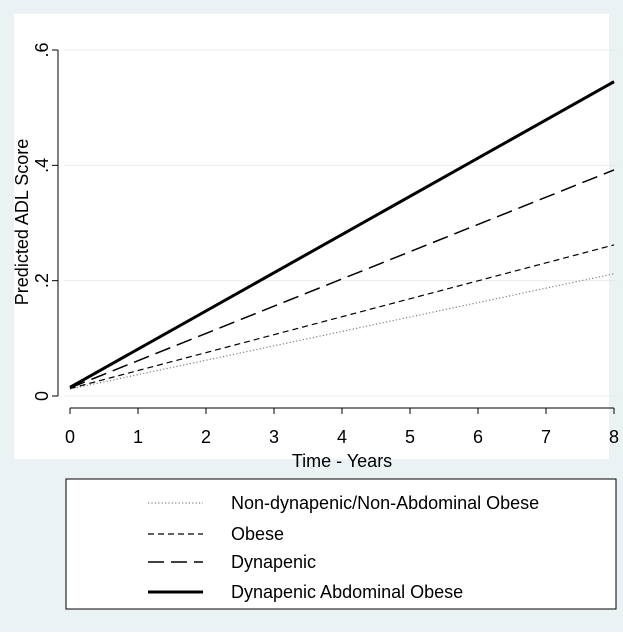 The width and height of the screenshot is (623, 637). Describe the element at coordinates (342, 461) in the screenshot. I see `x-axis-label: Time - Years` at that location.